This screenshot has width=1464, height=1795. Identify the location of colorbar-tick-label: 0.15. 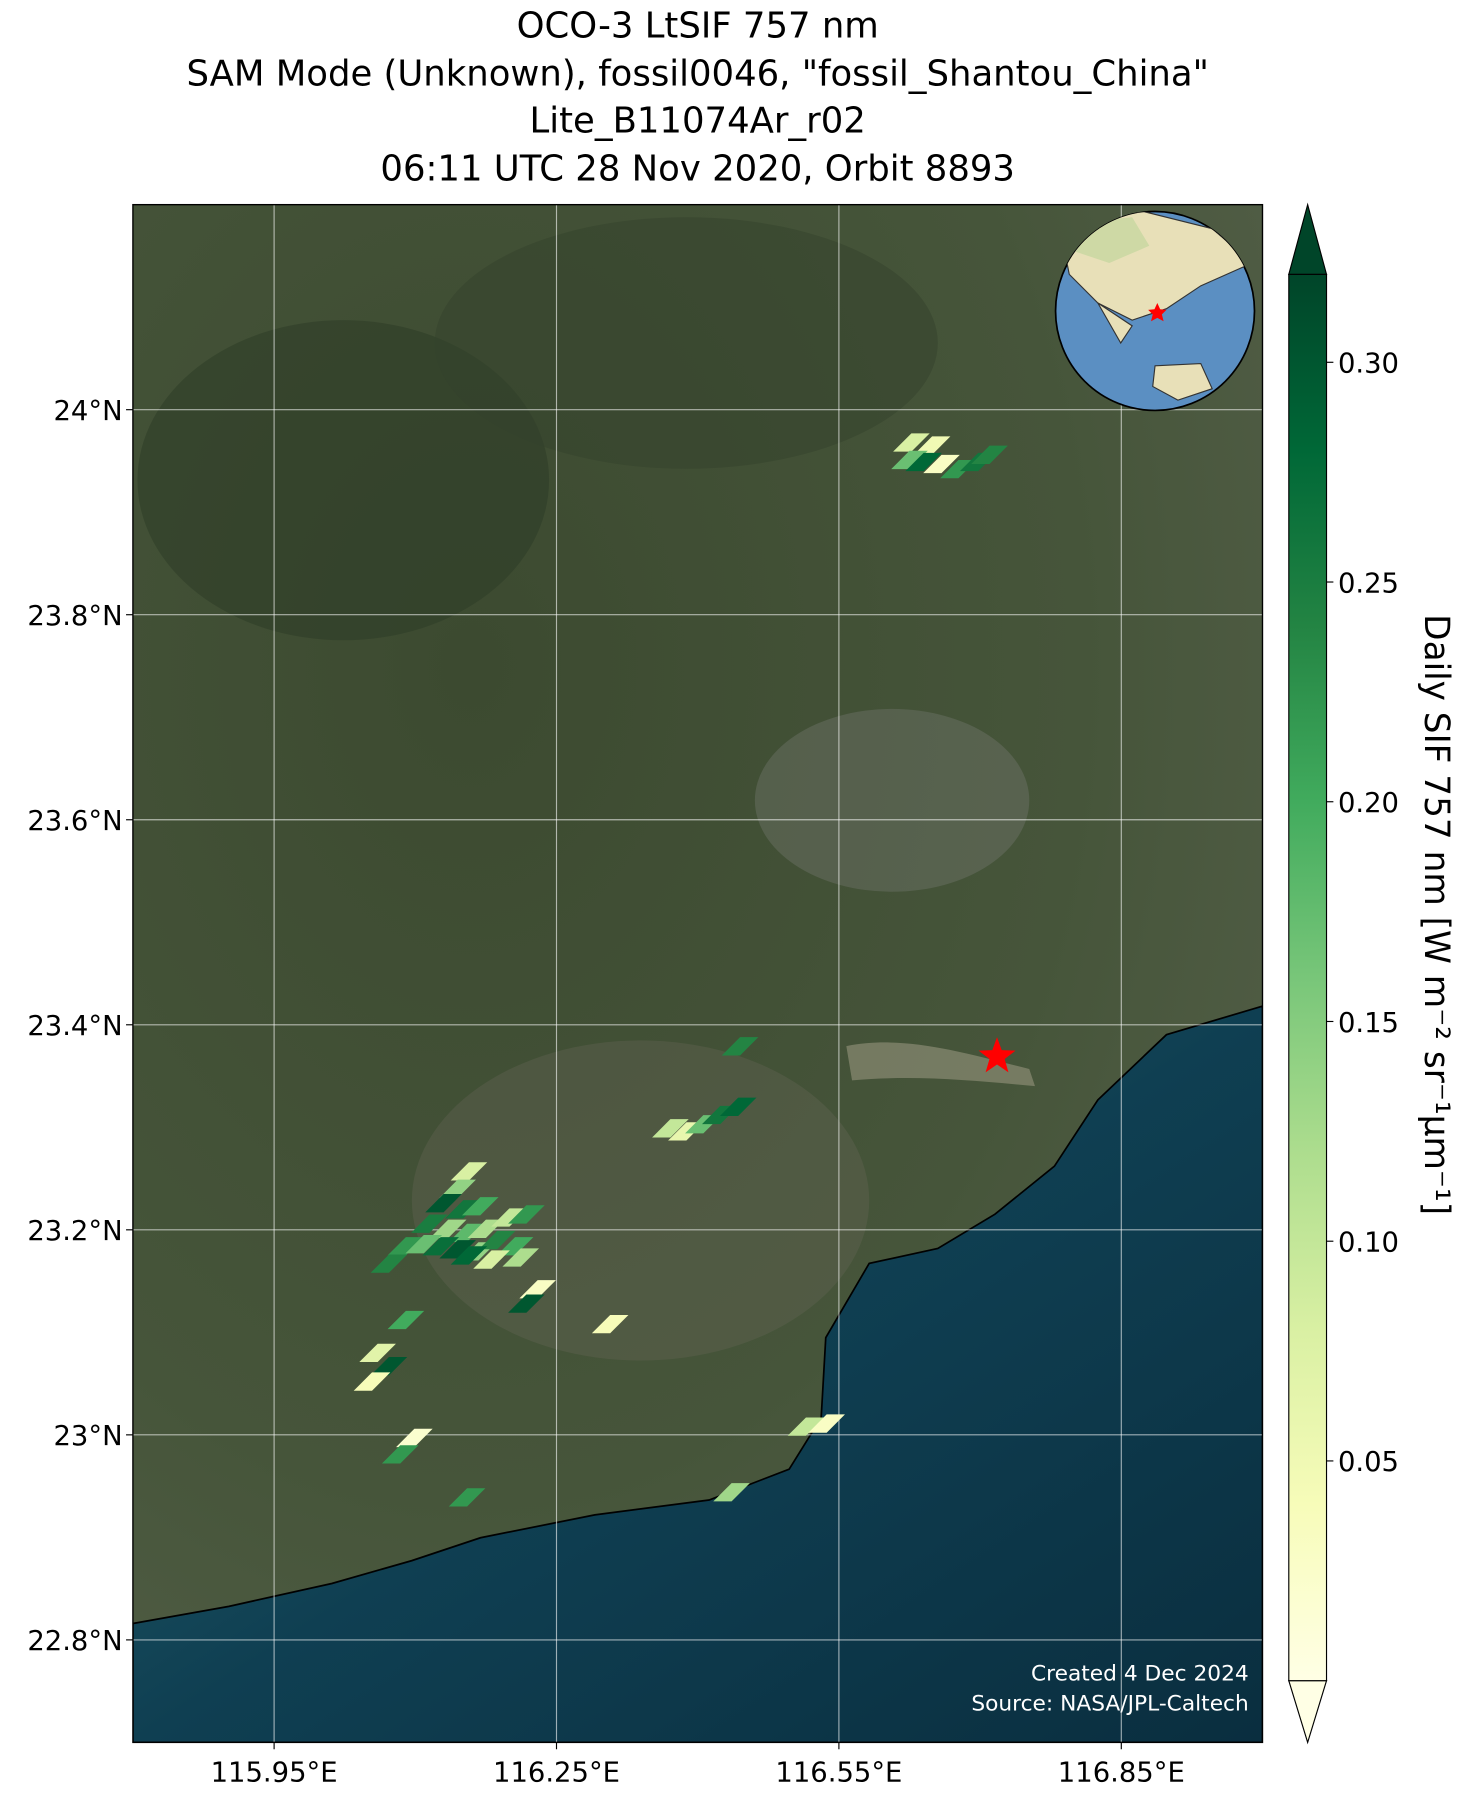
(1368, 1023).